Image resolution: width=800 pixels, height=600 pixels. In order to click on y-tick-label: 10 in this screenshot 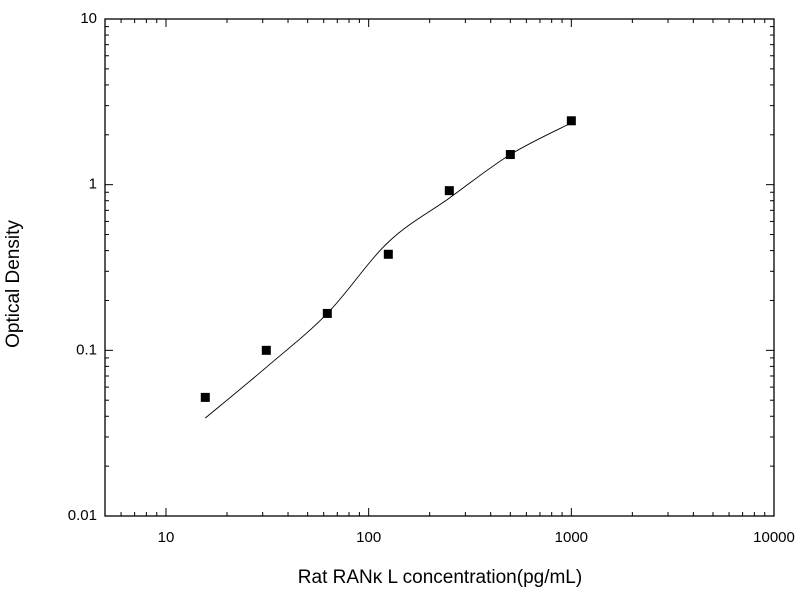, I will do `click(88, 18)`.